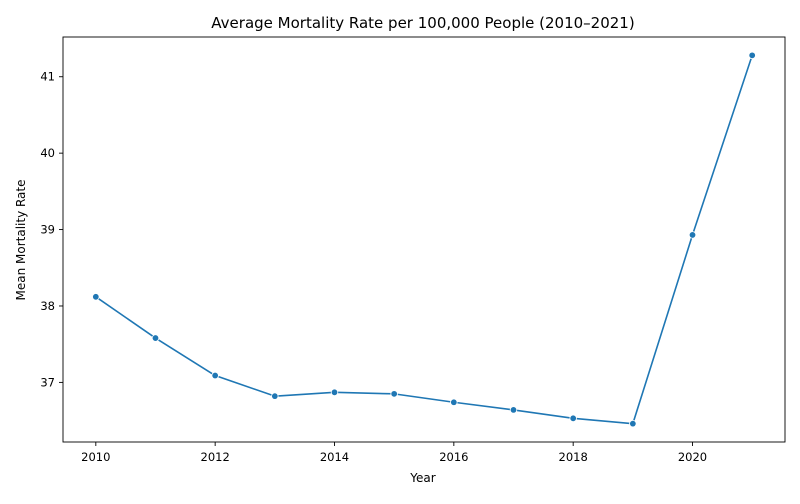 The height and width of the screenshot is (504, 800). I want to click on x-axis-ticks: 2010 2012 2014 2016 2018 2020, so click(394, 453).